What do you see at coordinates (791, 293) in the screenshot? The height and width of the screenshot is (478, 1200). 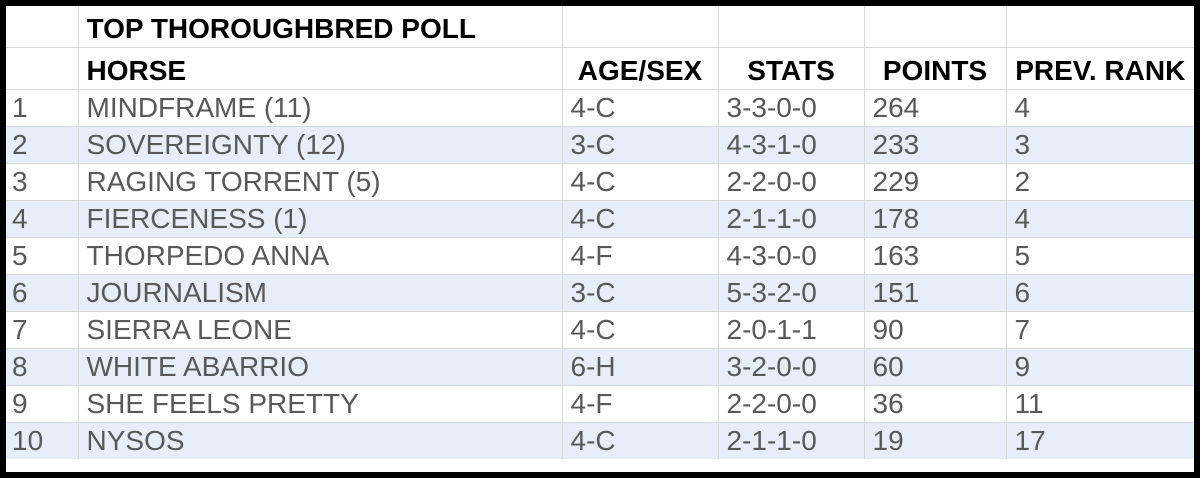 I see `stats-cell: 5-3-2-0` at bounding box center [791, 293].